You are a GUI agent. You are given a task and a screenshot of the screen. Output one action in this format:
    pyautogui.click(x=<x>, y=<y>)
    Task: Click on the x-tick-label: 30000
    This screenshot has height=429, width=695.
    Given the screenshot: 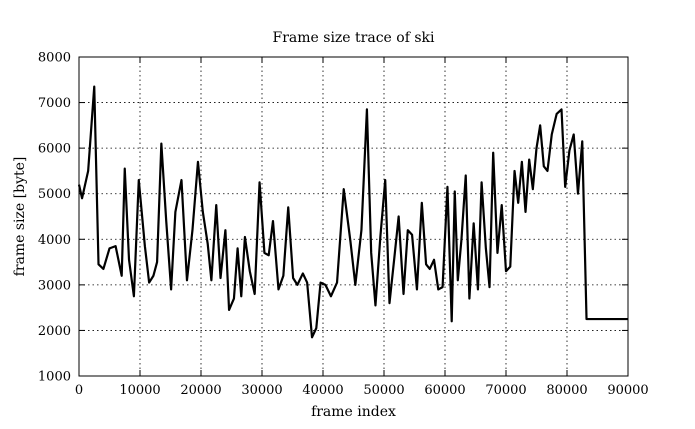 What is the action you would take?
    pyautogui.click(x=261, y=390)
    